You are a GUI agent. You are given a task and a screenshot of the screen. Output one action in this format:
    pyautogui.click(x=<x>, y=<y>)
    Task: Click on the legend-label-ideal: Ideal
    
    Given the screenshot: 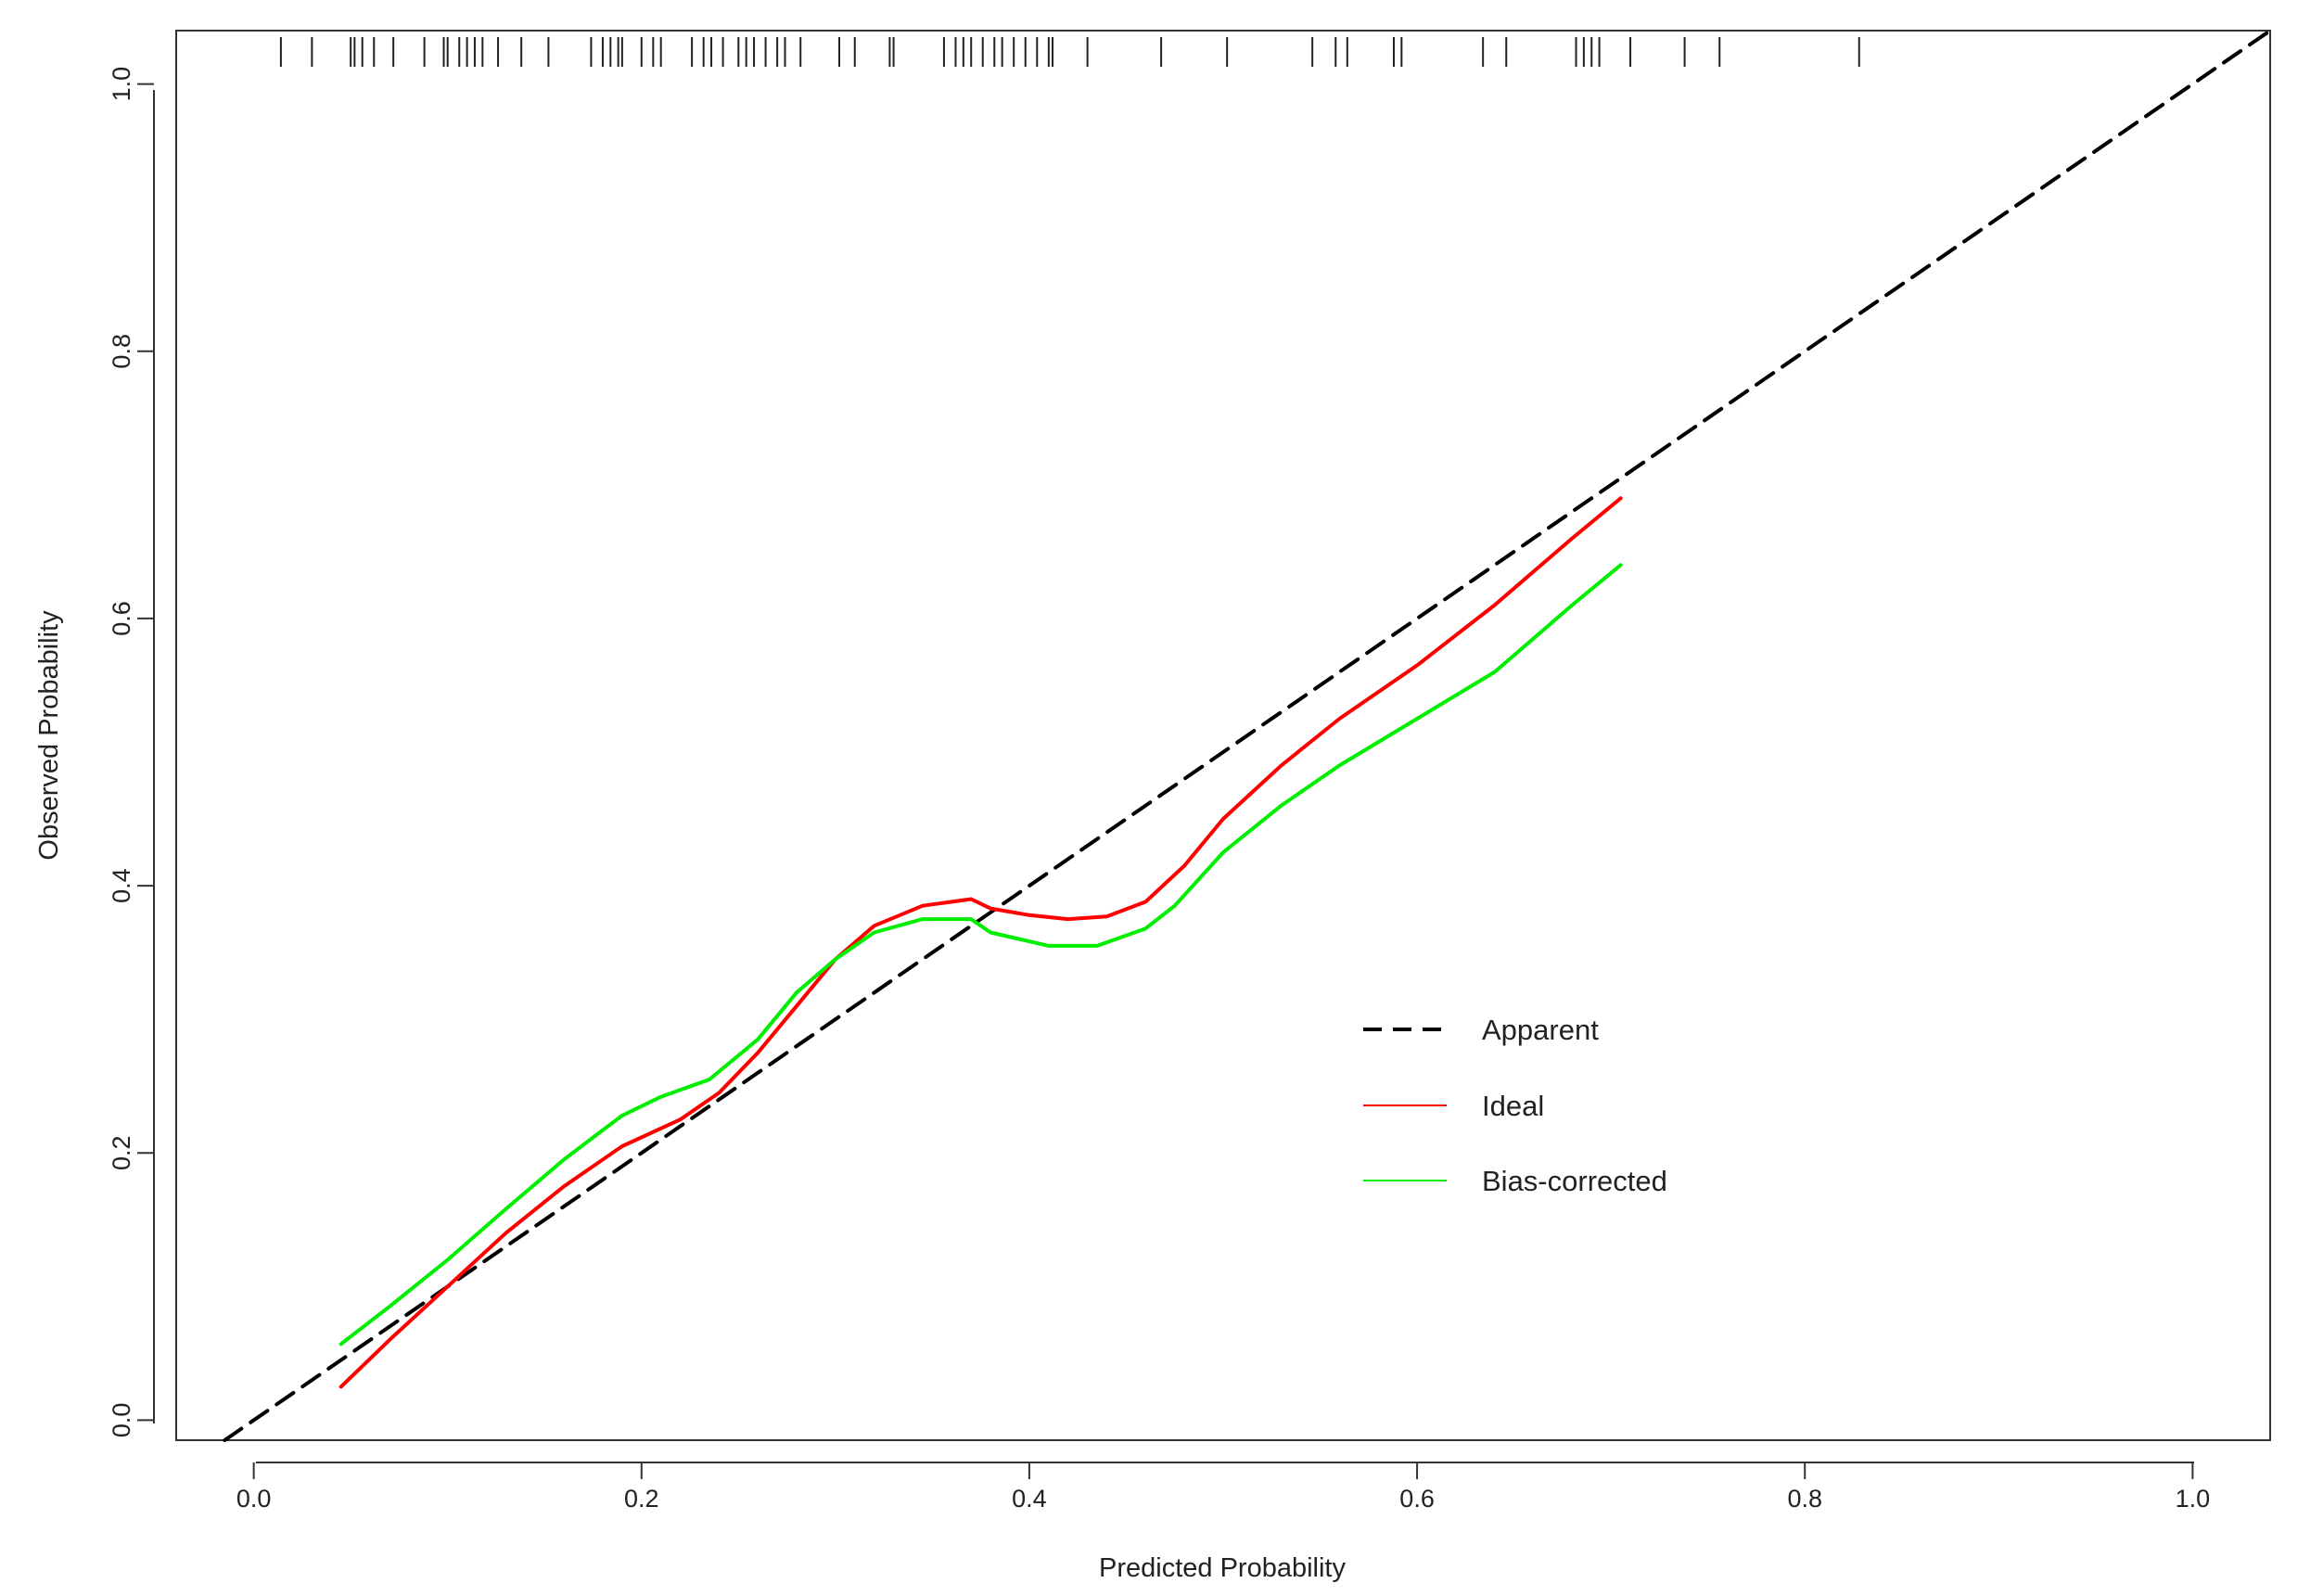 What is the action you would take?
    pyautogui.click(x=1513, y=1106)
    